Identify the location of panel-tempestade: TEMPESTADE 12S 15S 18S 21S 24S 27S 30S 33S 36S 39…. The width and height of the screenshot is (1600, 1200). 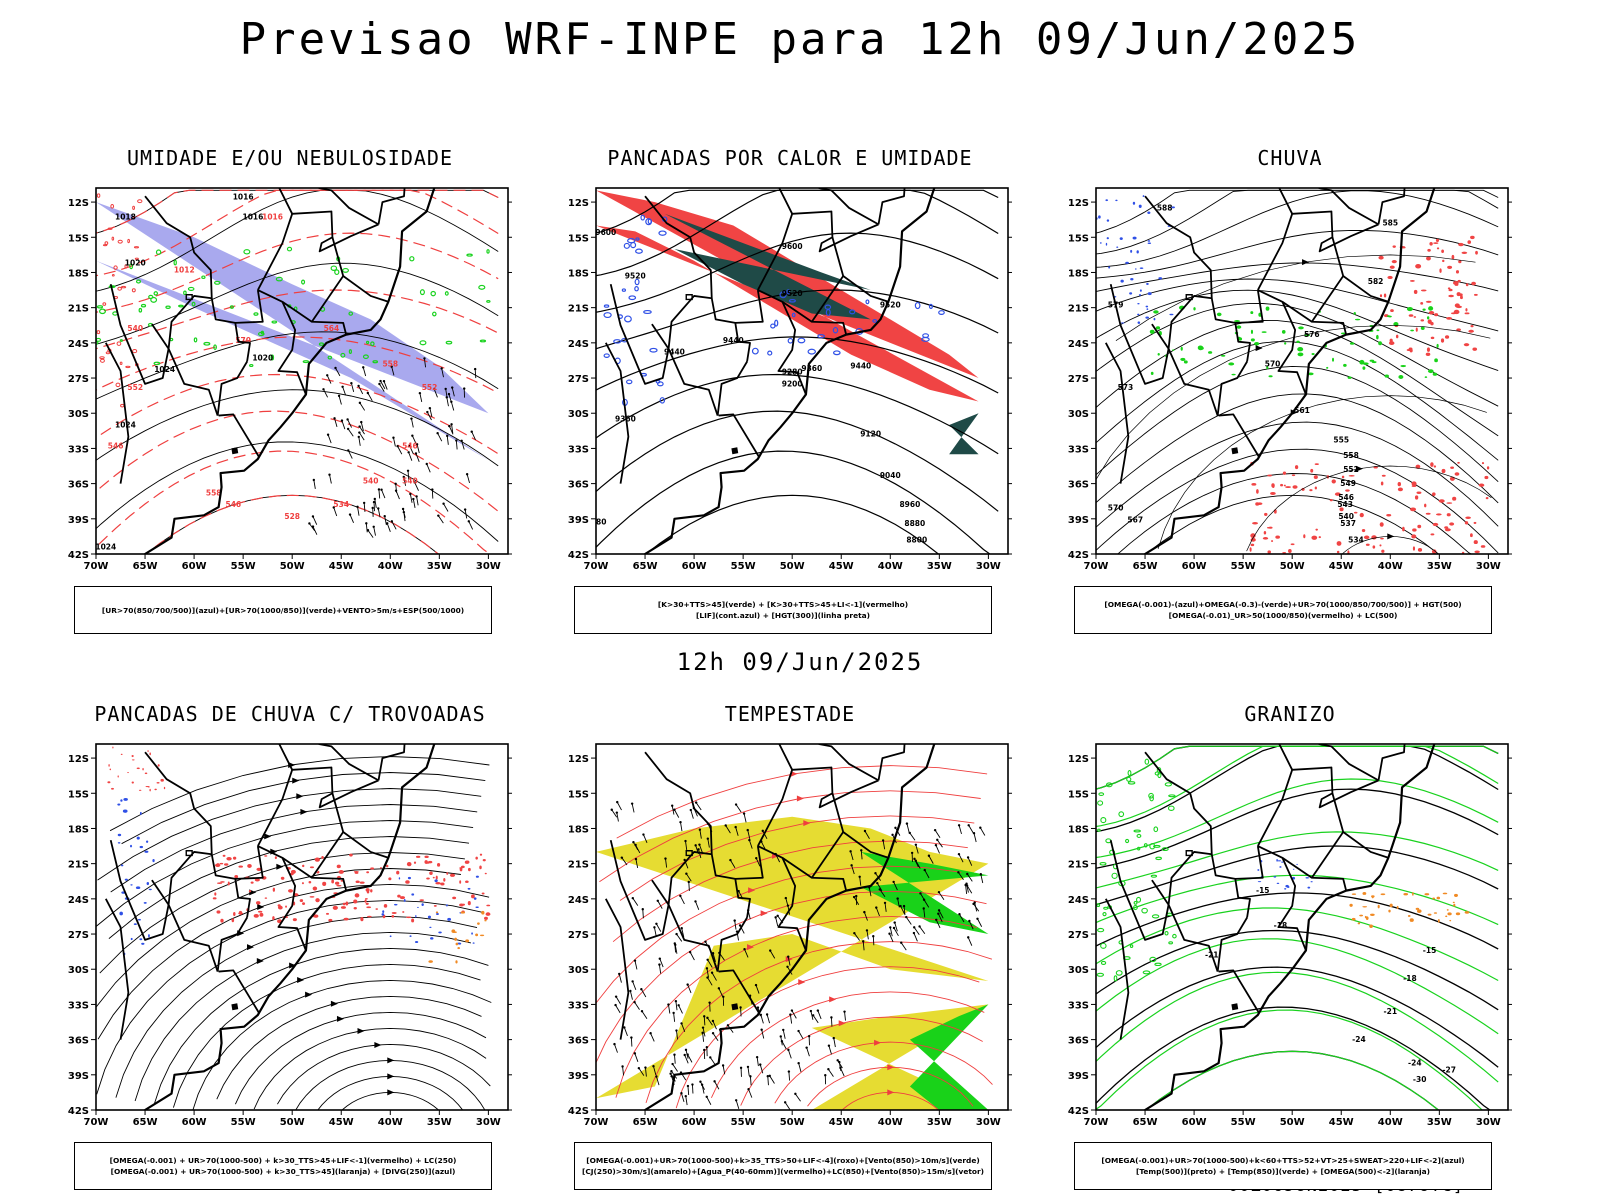
(790, 946).